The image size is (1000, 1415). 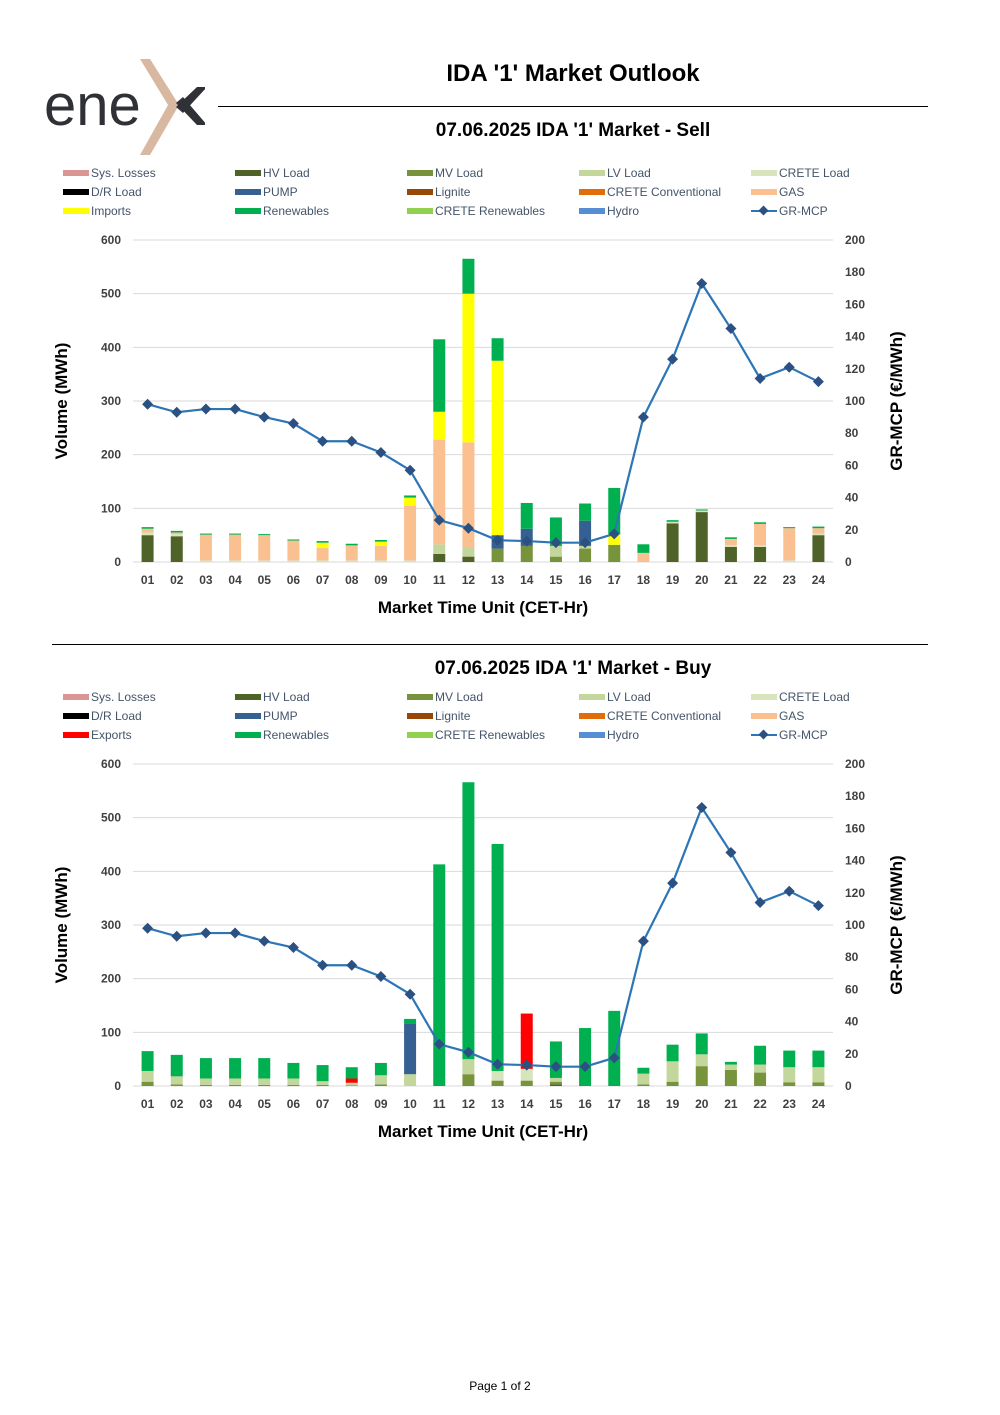 What do you see at coordinates (837, 735) in the screenshot?
I see `legend-item-line: GR-MCP` at bounding box center [837, 735].